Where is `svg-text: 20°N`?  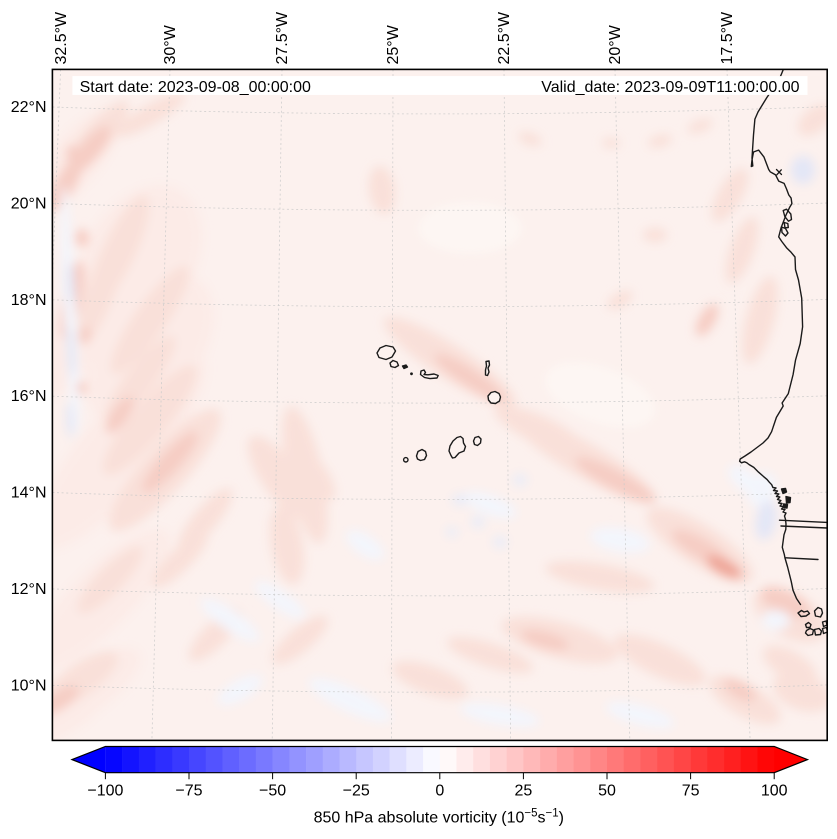 svg-text: 20°N is located at coordinates (29, 203).